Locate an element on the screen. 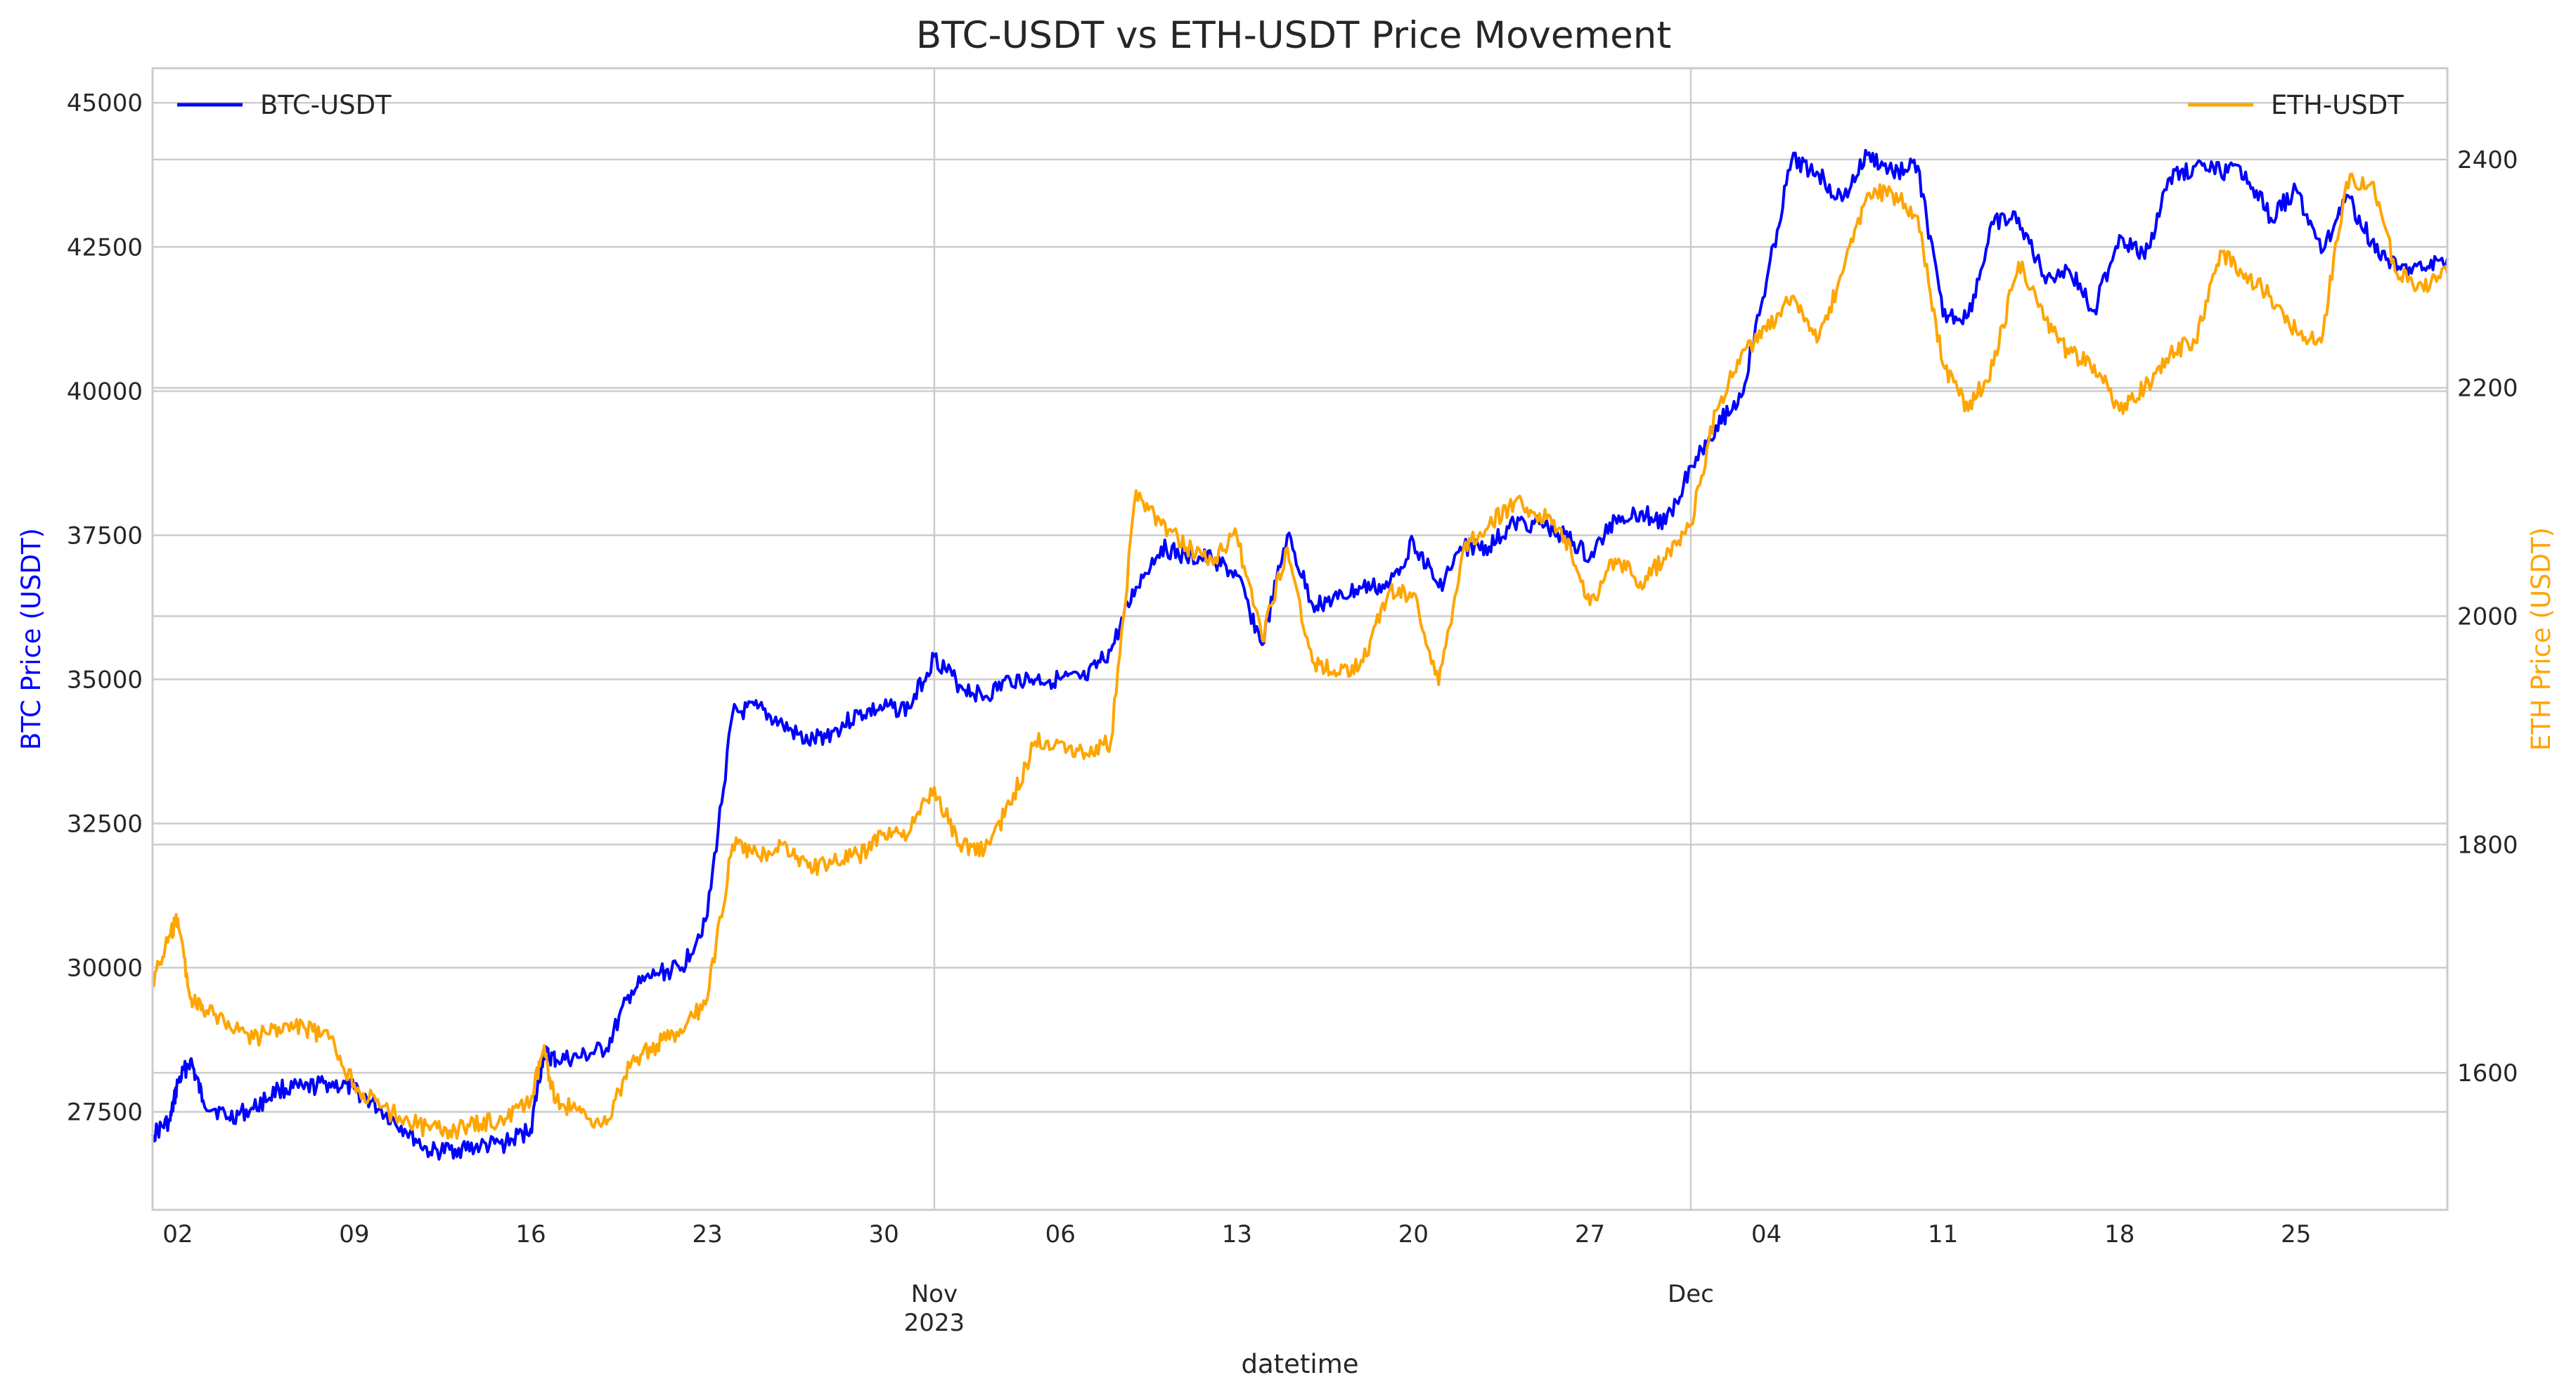  x-tick-label: 16 is located at coordinates (530, 1234).